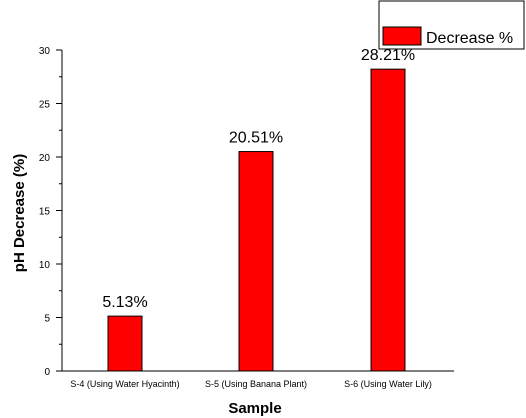 This screenshot has width=526, height=418. I want to click on x-tick-label: S-5 (Using Banana Plant), so click(256, 384).